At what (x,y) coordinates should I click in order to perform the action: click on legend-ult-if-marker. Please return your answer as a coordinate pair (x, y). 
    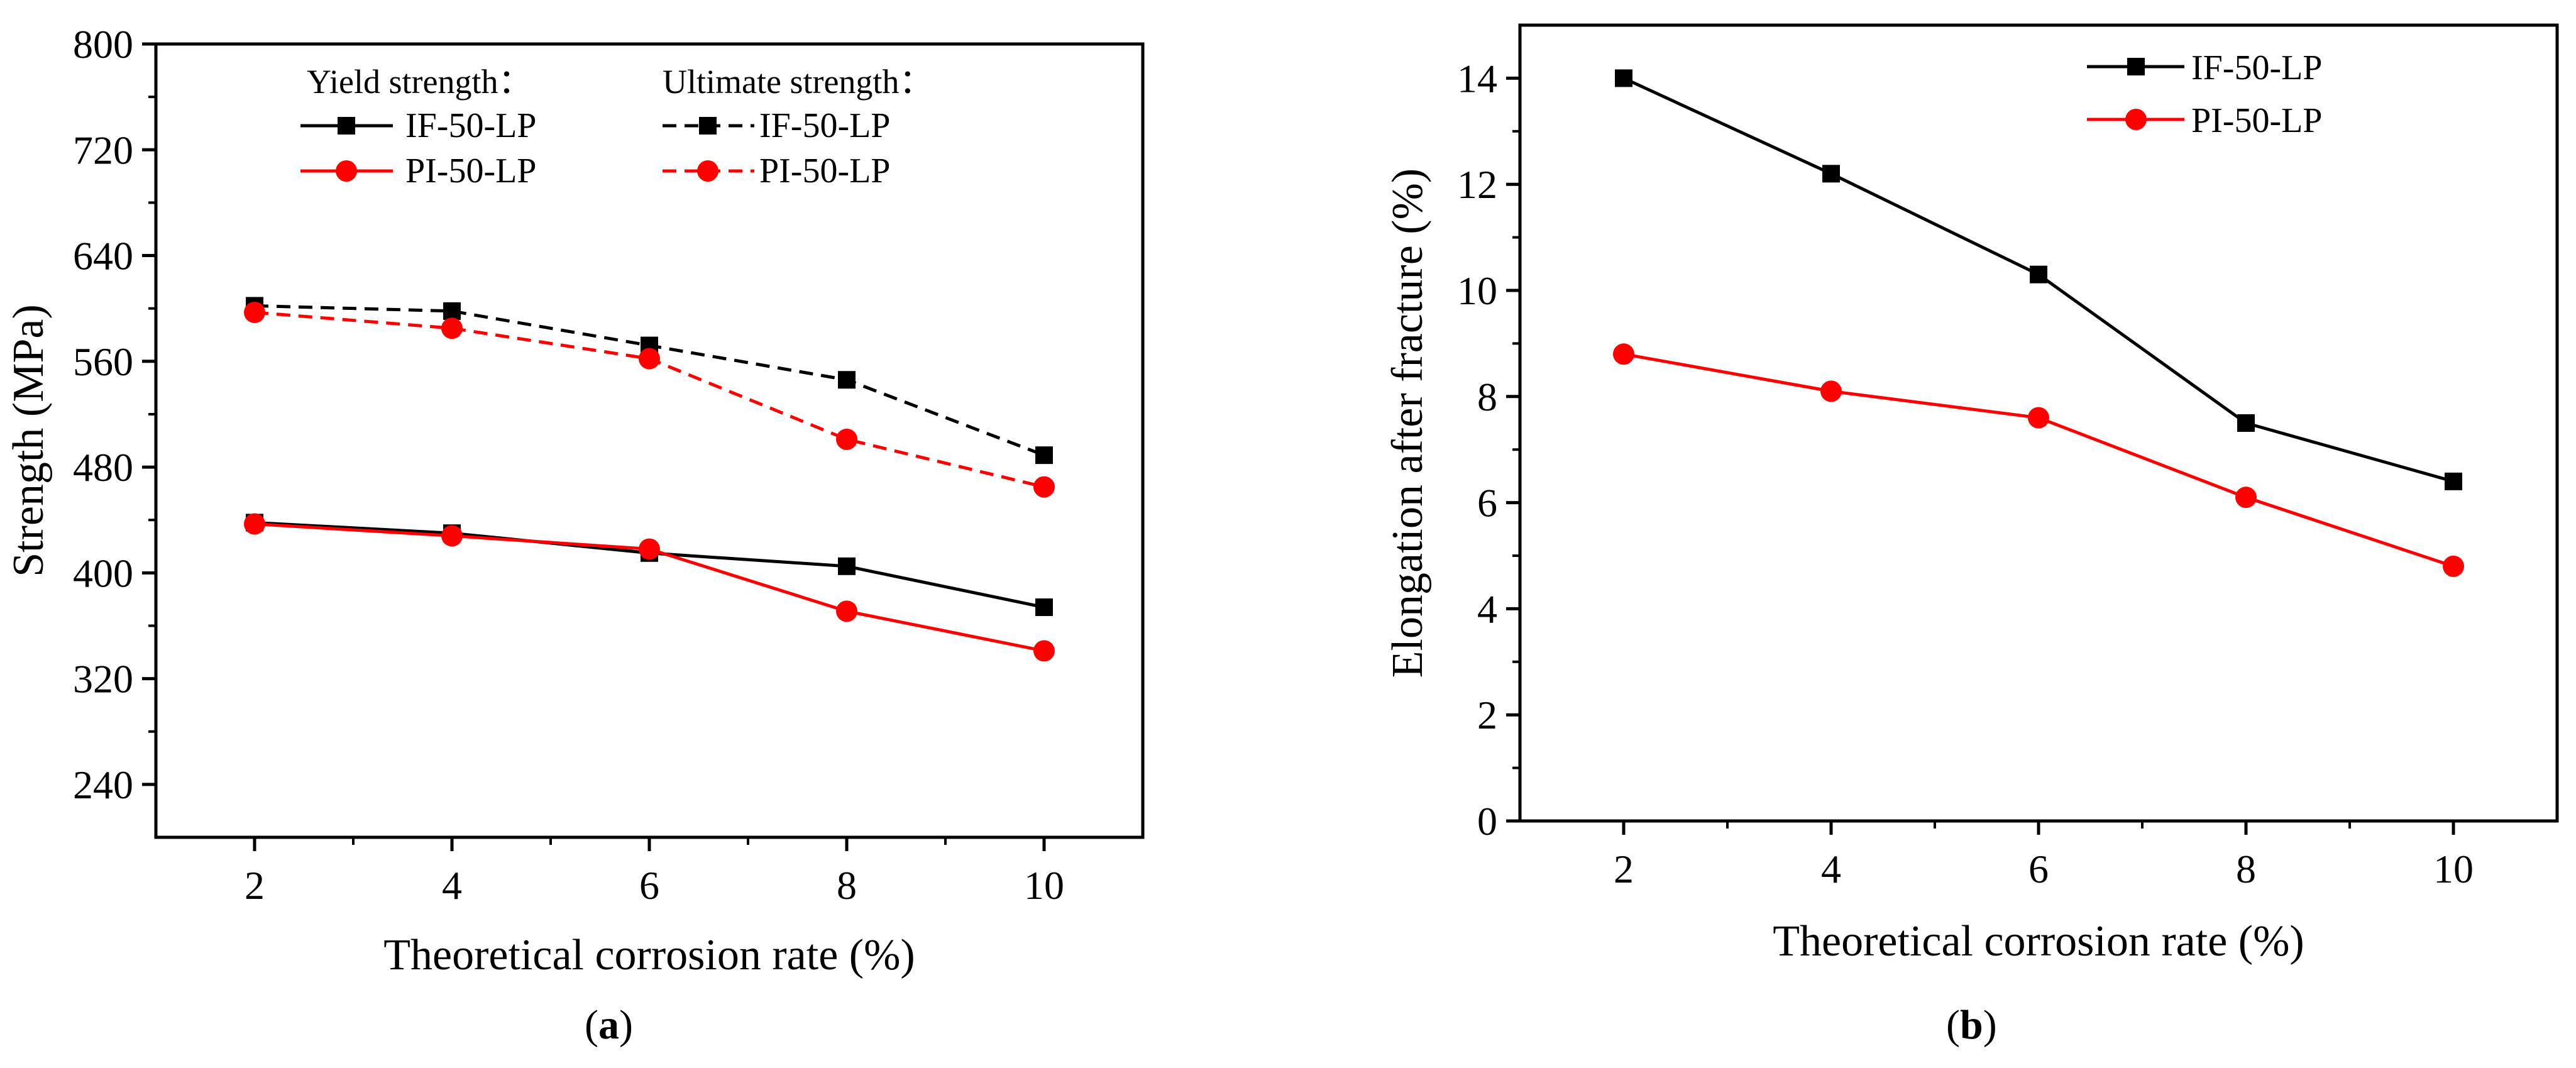
    Looking at the image, I should click on (708, 126).